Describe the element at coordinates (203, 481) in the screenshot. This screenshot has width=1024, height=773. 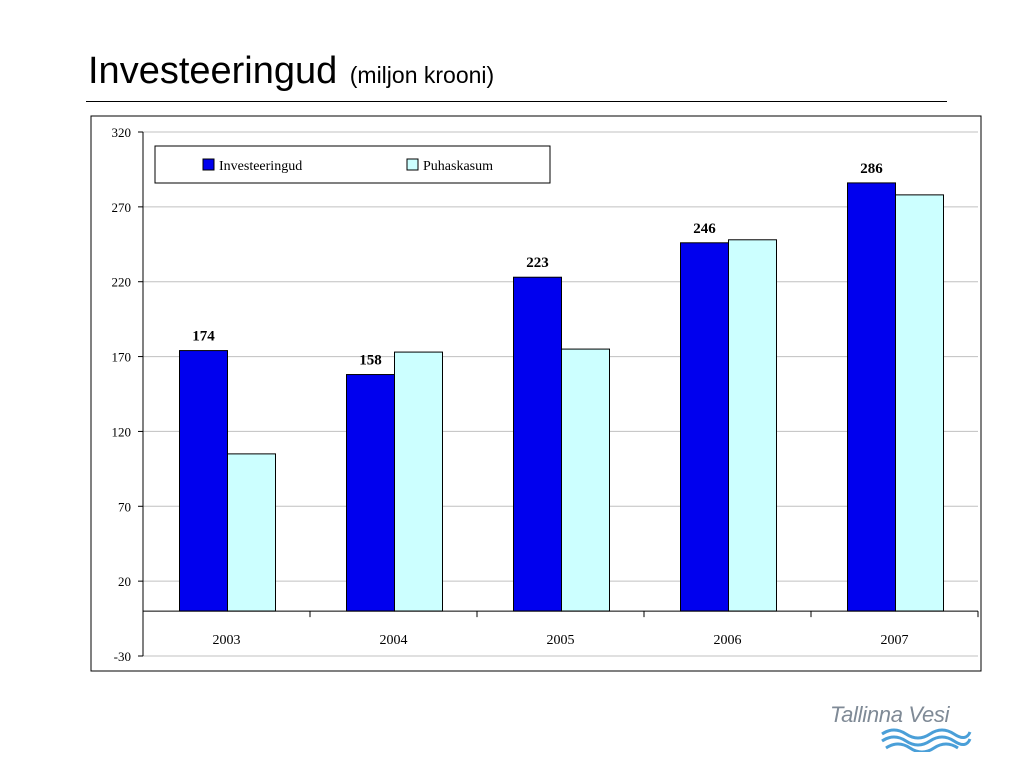
I see `bar-investeeringud-2003` at that location.